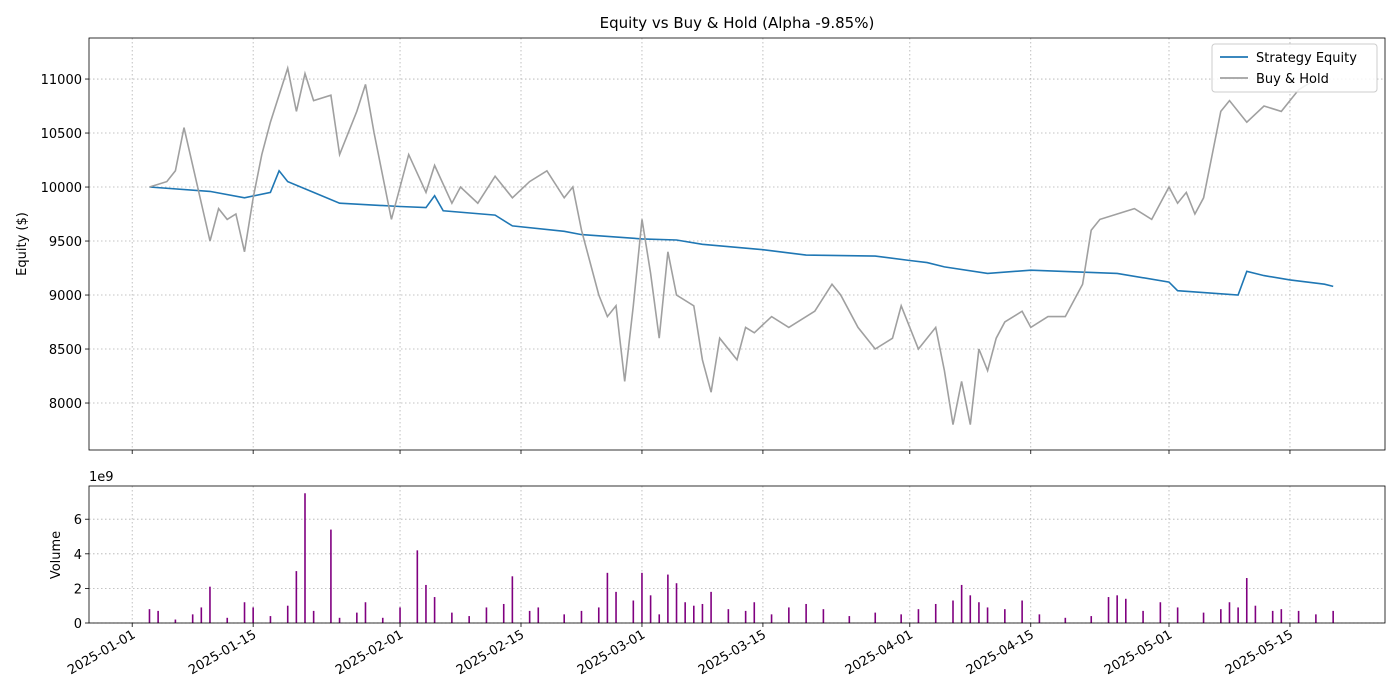  I want to click on y-tick-label: 9500, so click(65, 242).